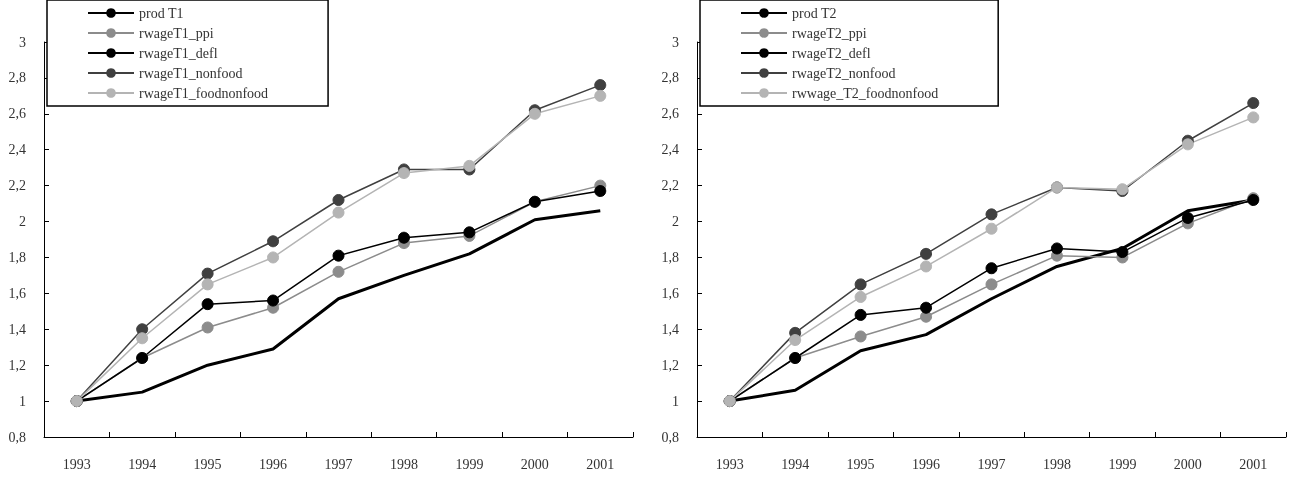  Describe the element at coordinates (178, 53) in the screenshot. I see `legend-label: rwageT1_defl` at that location.